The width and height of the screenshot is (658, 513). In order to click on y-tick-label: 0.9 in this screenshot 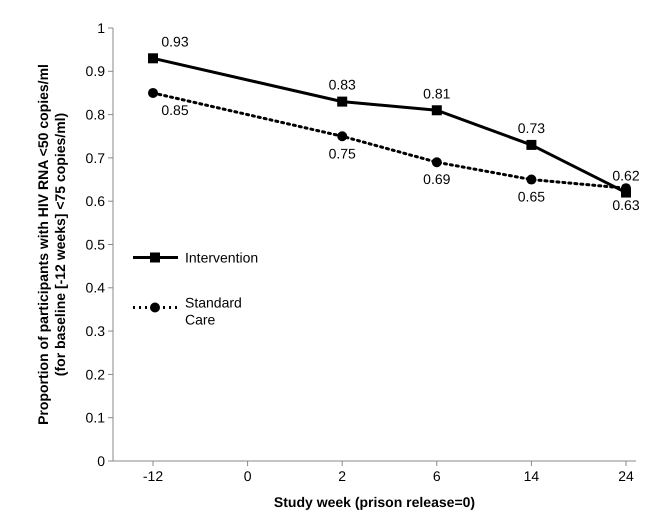, I will do `click(96, 71)`.